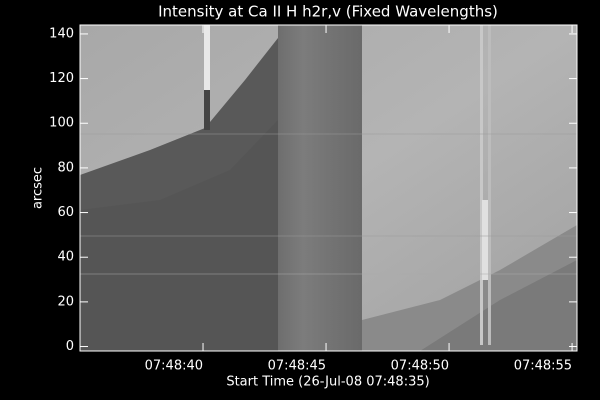  I want to click on x-tick-label: 07:48:45, so click(297, 366).